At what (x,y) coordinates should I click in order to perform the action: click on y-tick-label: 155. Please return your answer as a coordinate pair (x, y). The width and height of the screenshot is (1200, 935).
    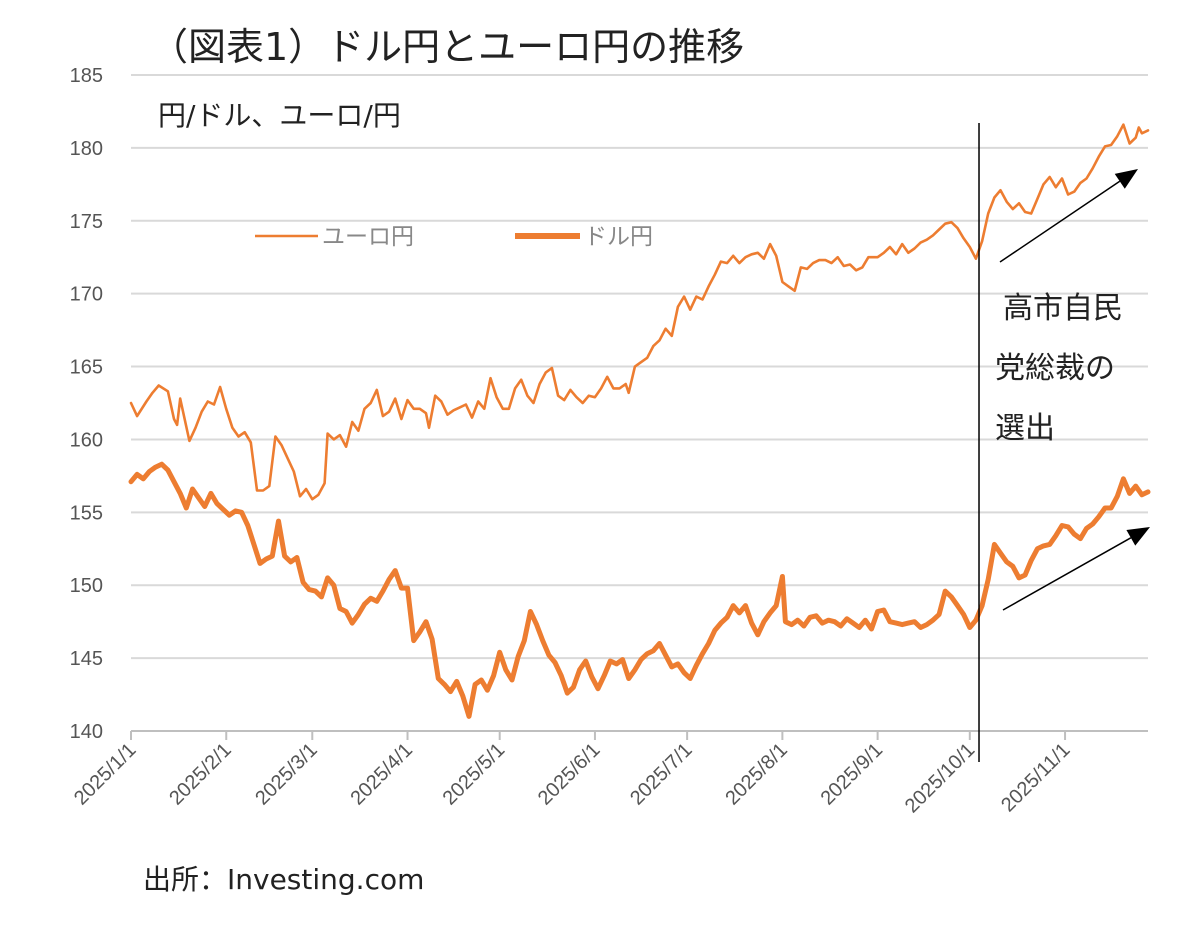
    Looking at the image, I should click on (86, 513).